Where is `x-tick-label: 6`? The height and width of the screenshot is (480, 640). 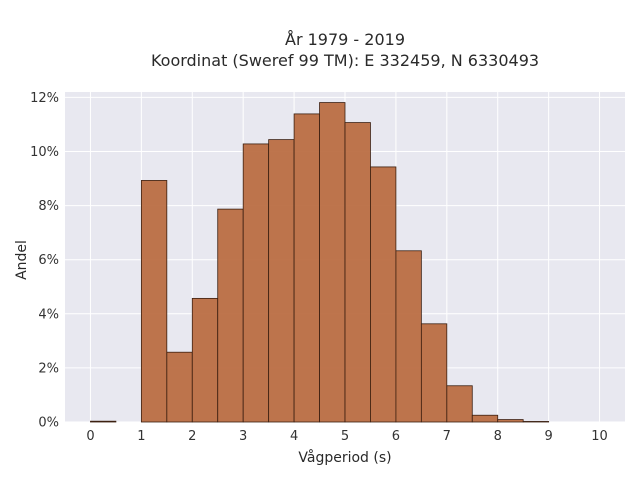 x-tick-label: 6 is located at coordinates (396, 436).